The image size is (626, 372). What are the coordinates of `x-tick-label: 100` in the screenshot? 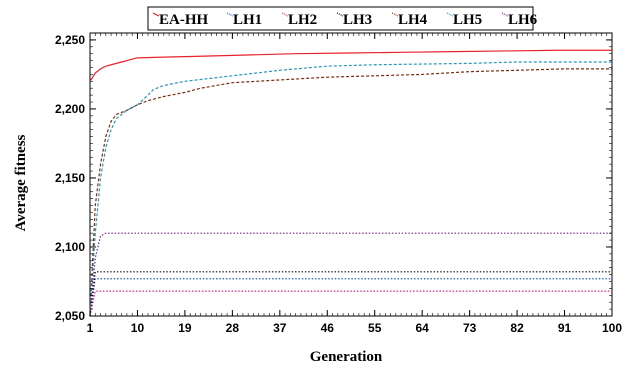 It's located at (612, 328).